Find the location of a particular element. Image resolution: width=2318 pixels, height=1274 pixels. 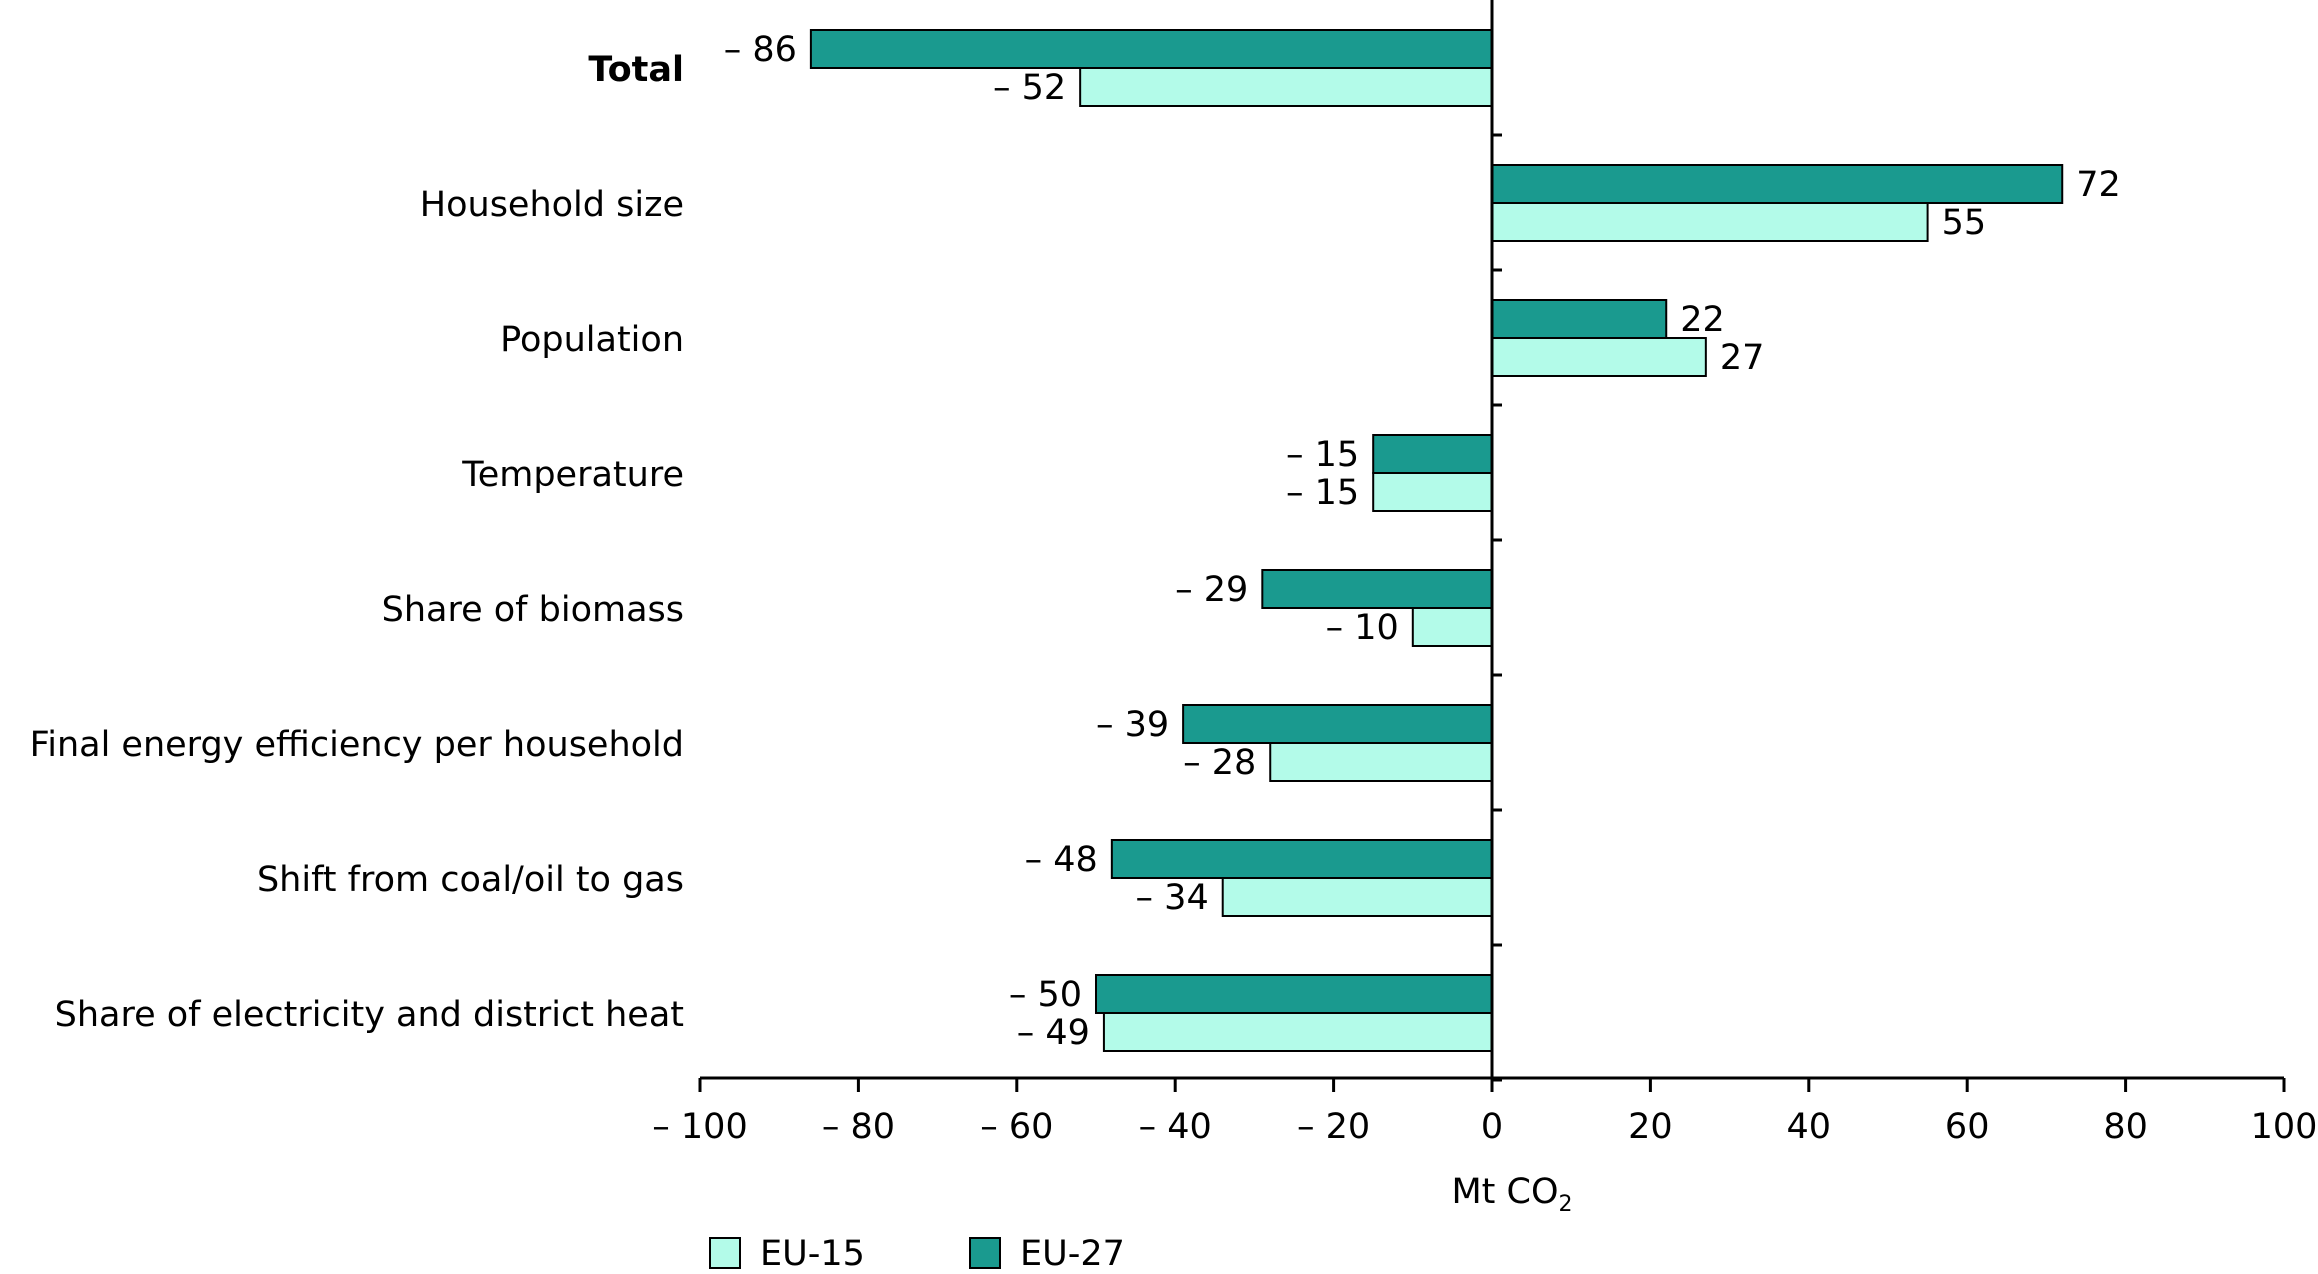

data-label: – 49 is located at coordinates (1053, 1033).